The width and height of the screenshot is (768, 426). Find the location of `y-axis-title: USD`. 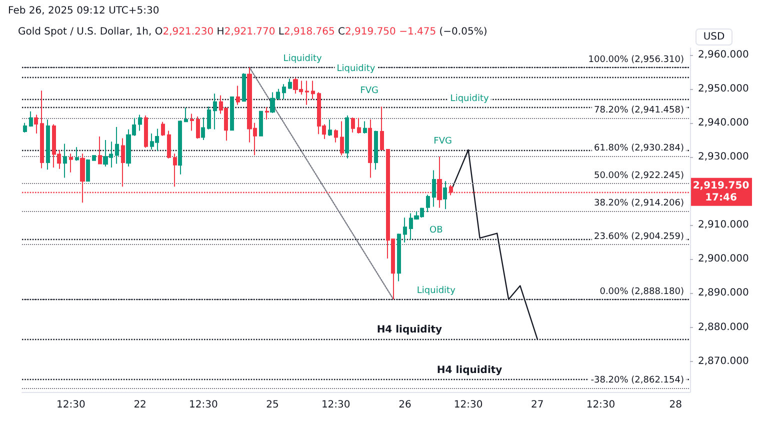

y-axis-title: USD is located at coordinates (714, 37).